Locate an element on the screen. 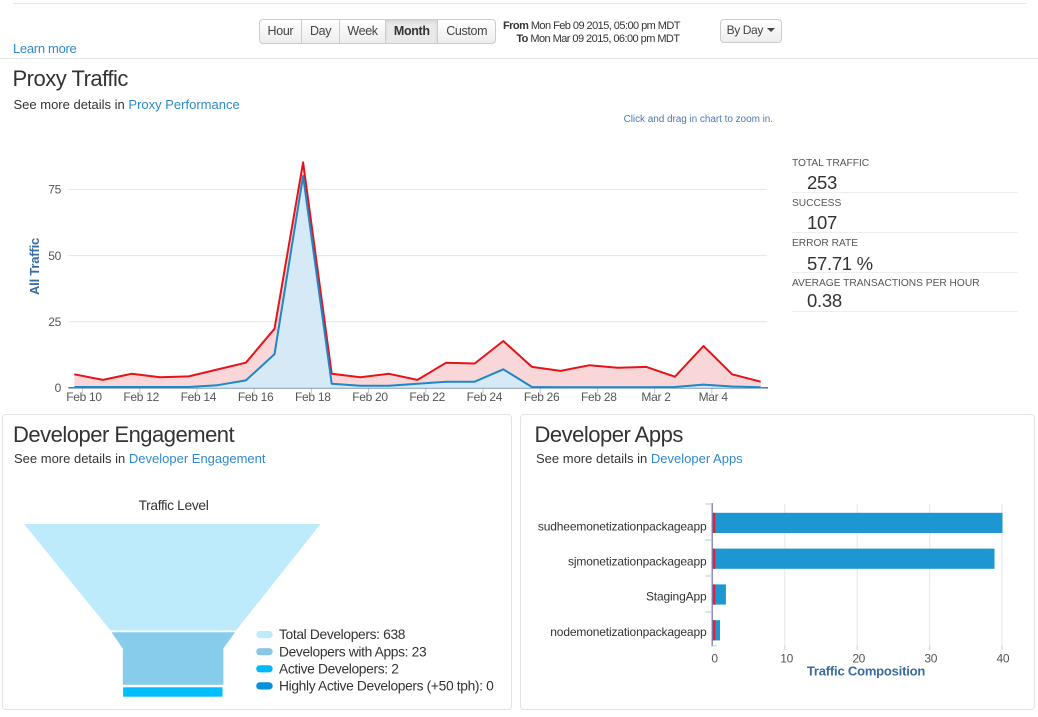  svg-text: Traffic Composition is located at coordinates (866, 670).